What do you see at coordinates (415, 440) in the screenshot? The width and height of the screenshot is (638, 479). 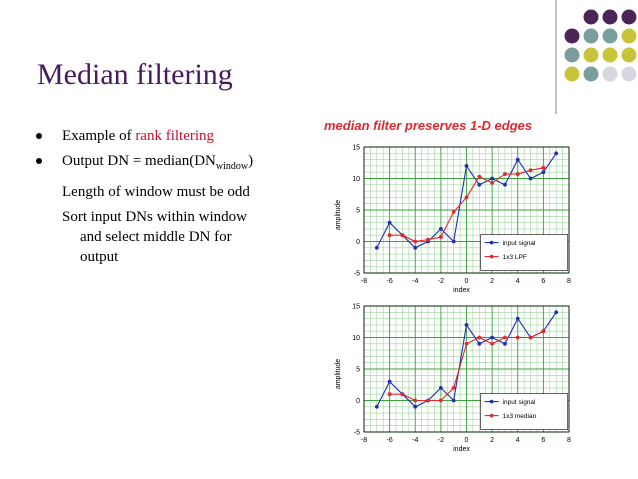 I see `x-tick-label: -4` at bounding box center [415, 440].